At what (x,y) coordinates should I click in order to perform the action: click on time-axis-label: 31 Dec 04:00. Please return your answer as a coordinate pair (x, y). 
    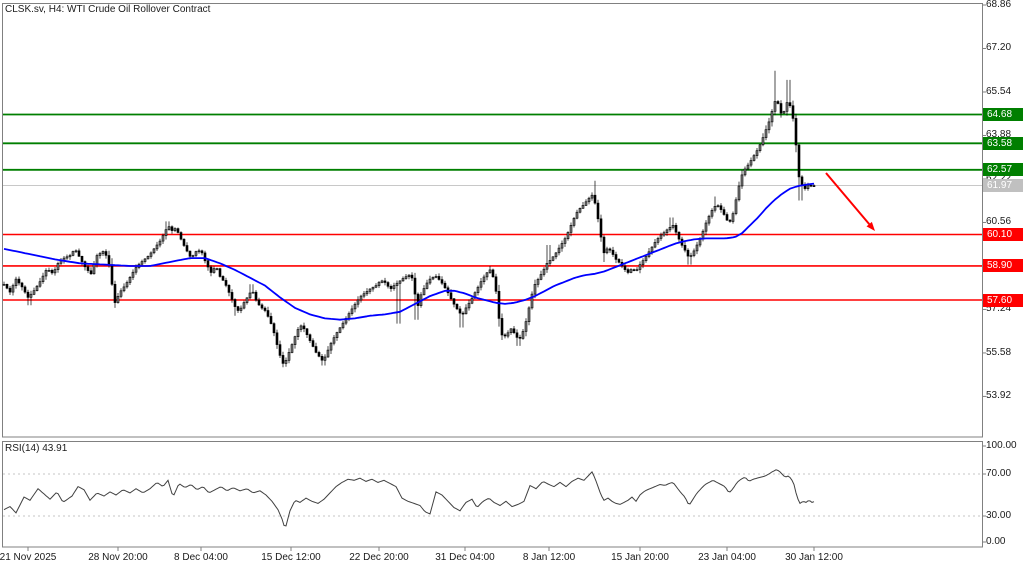
    Looking at the image, I should click on (465, 557).